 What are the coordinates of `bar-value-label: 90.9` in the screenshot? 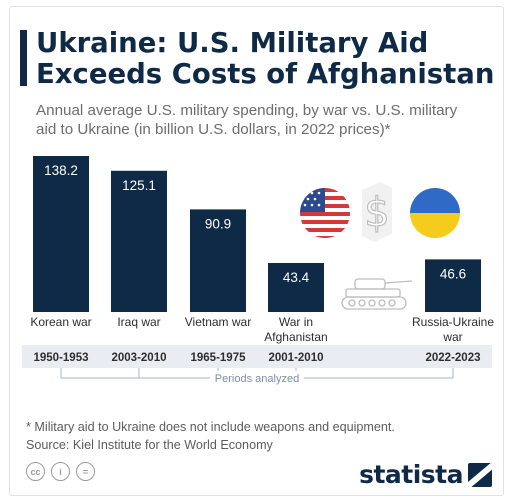 It's located at (218, 223).